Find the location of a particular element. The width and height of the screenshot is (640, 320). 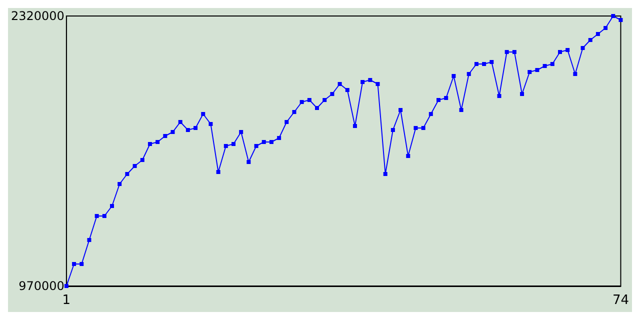

x-tick-label: 74 is located at coordinates (620, 300).